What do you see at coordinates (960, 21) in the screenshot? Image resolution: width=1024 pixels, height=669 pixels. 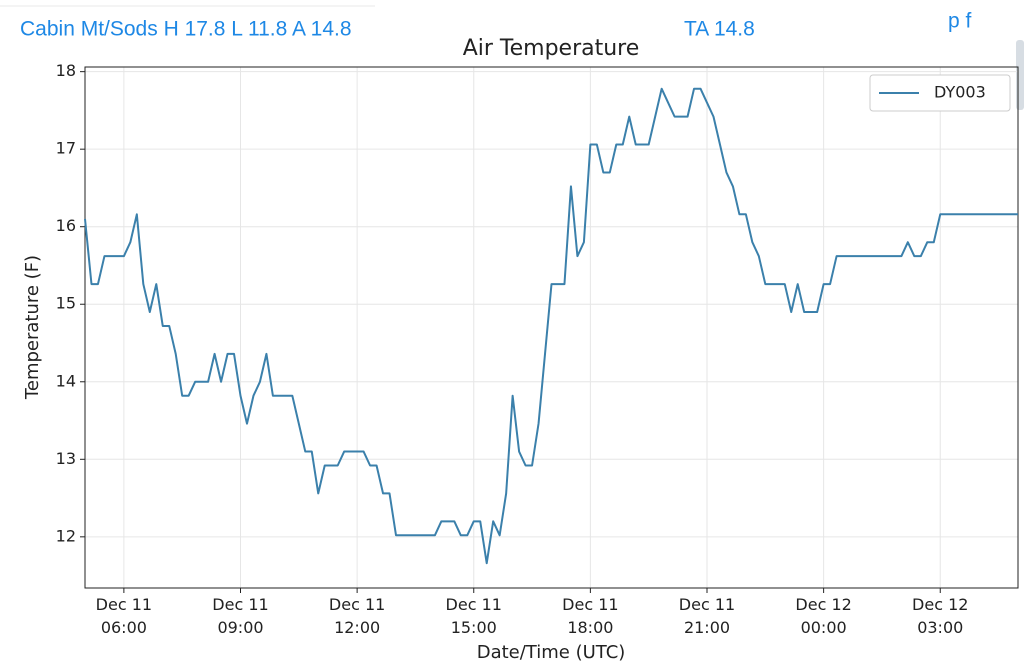 I see `menu-buttons: p f` at bounding box center [960, 21].